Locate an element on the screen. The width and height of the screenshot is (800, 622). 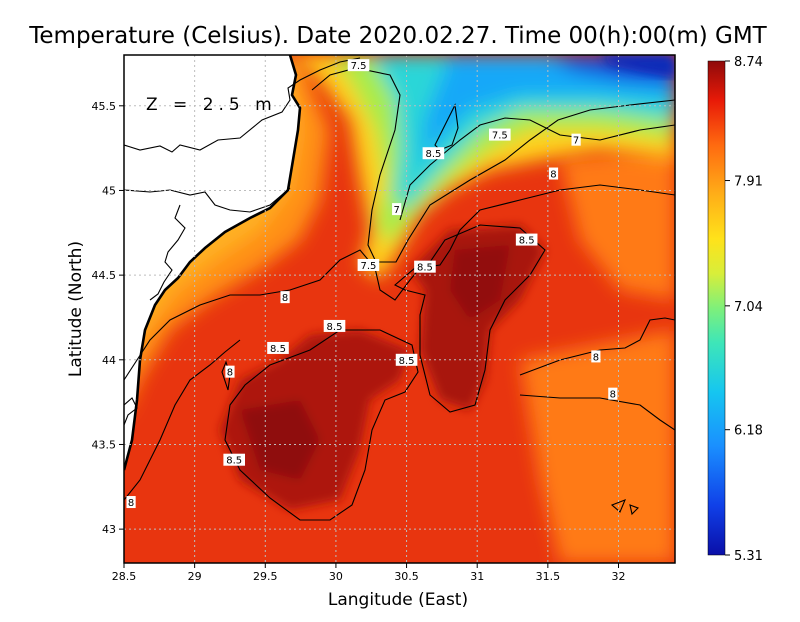
y-tick-label: 44 is located at coordinates (109, 360).